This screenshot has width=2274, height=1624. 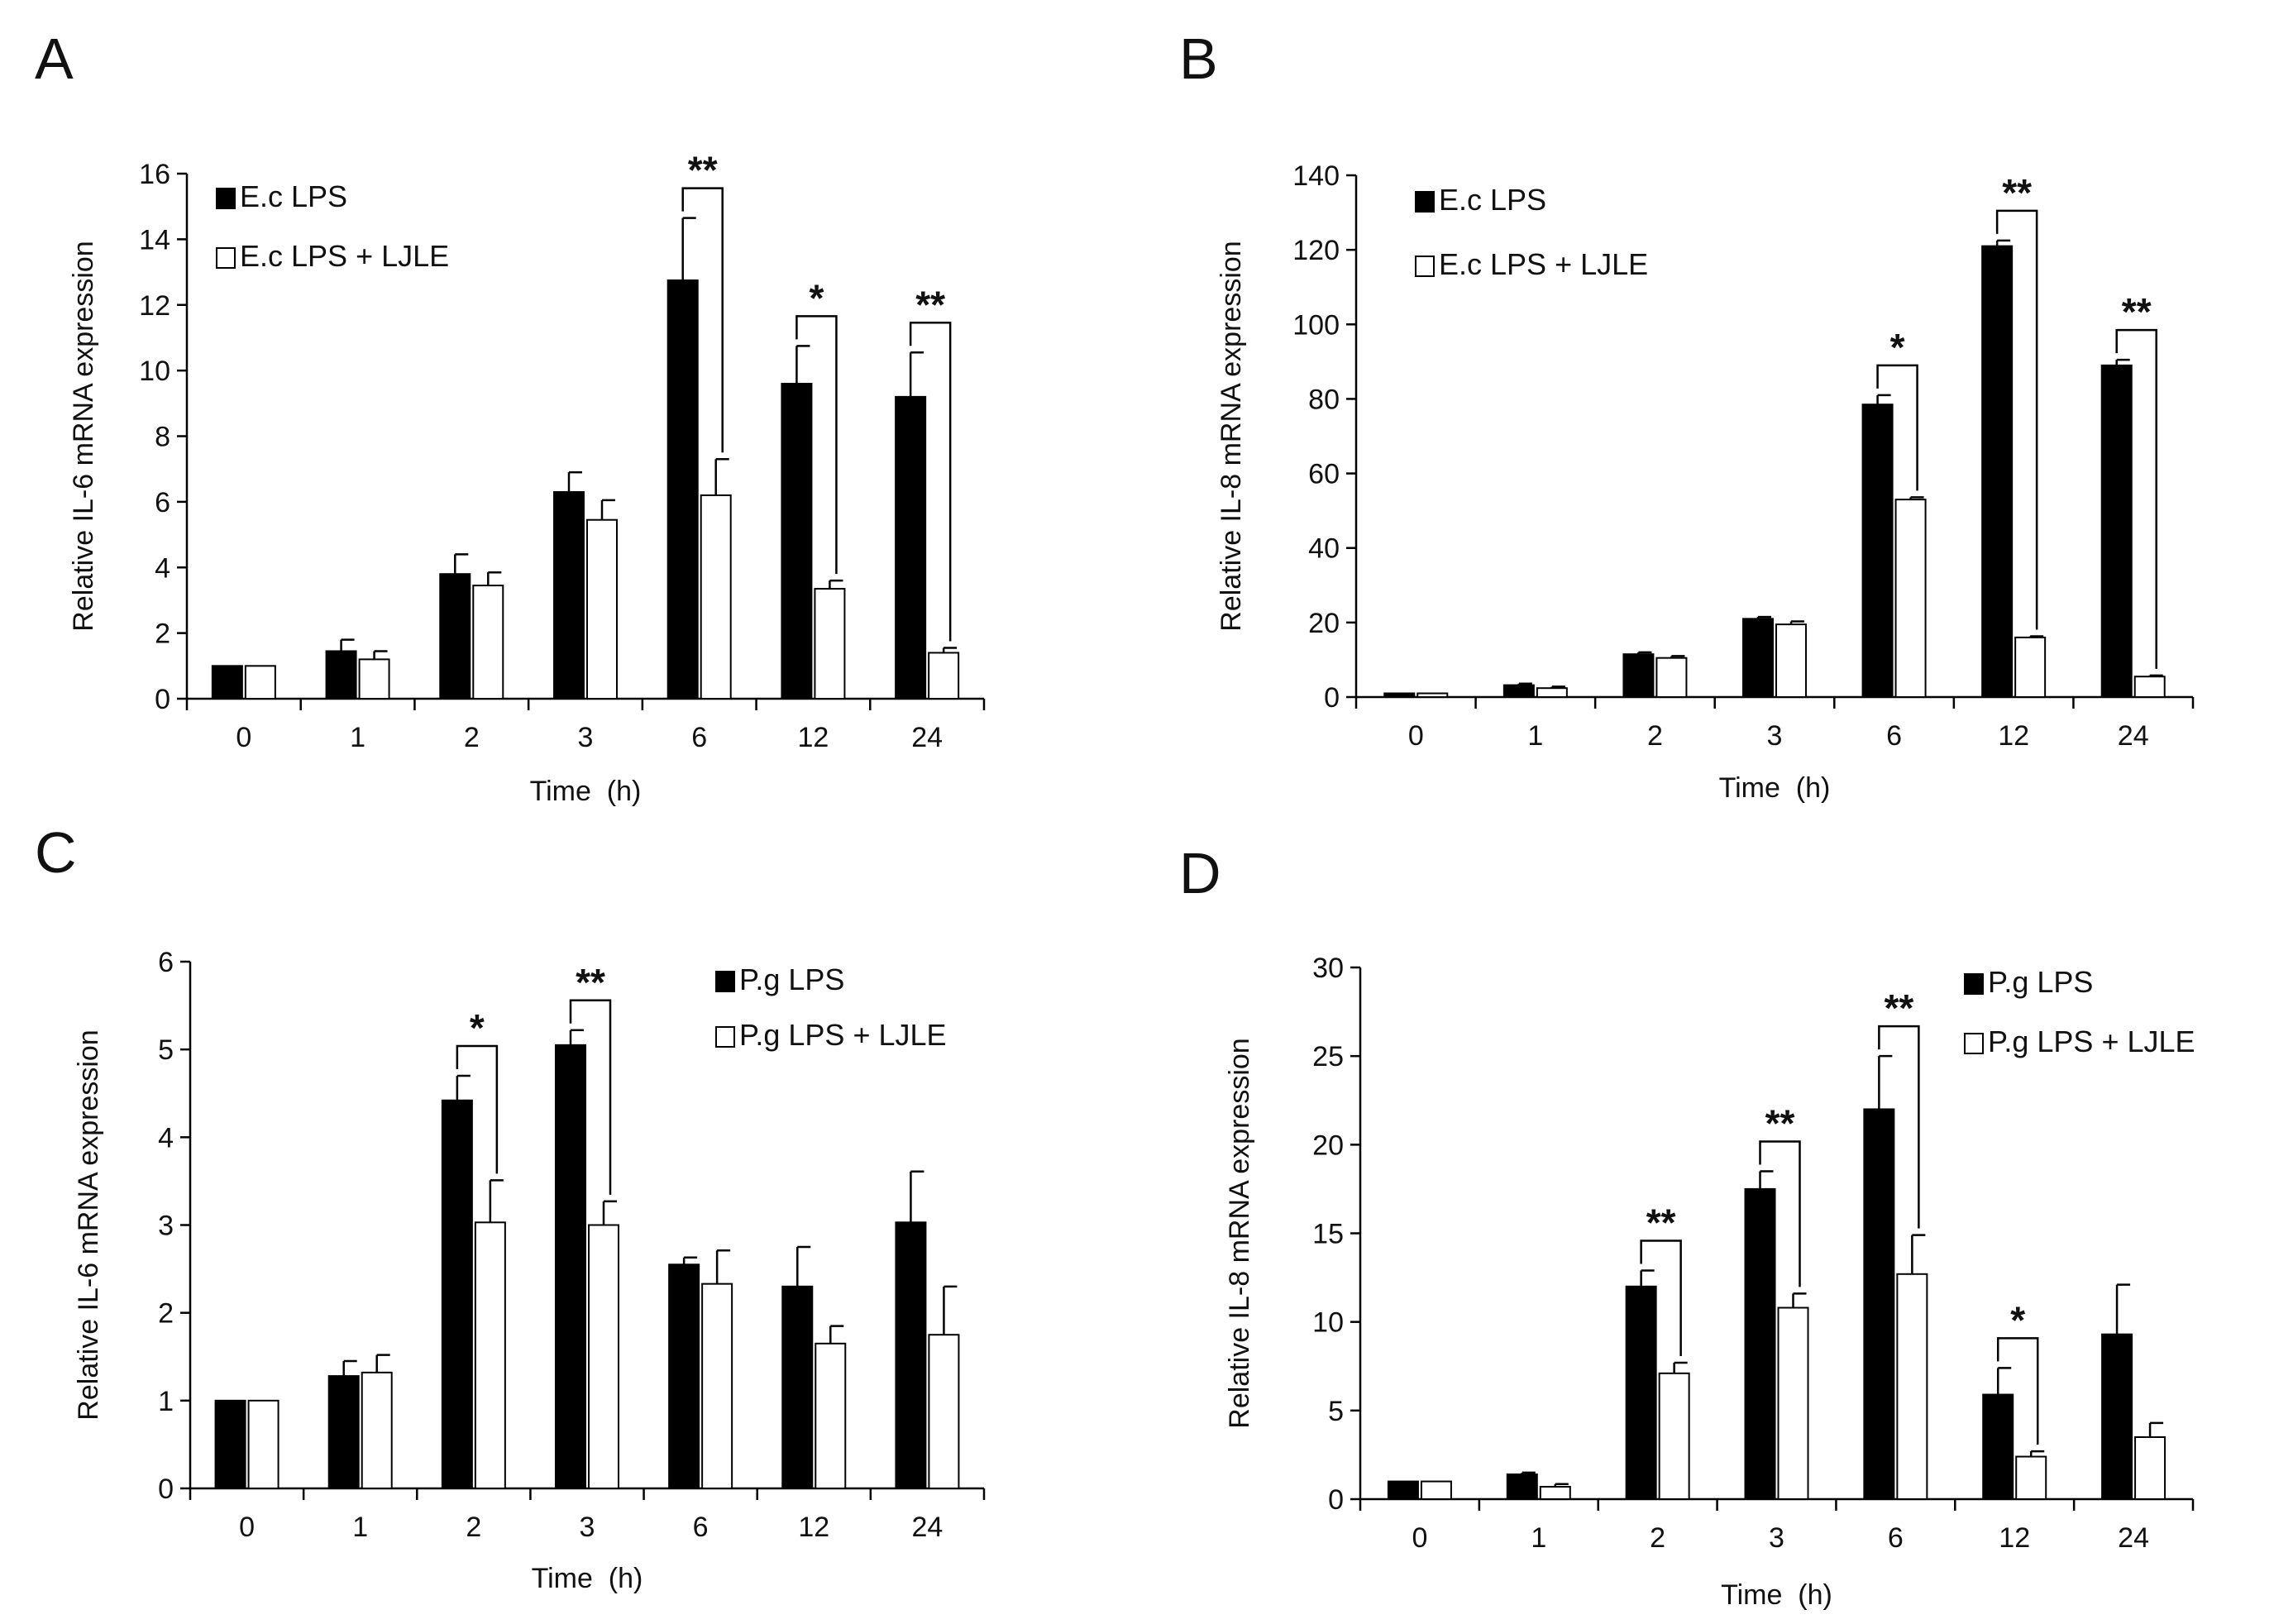 What do you see at coordinates (1200, 873) in the screenshot?
I see `panel-letter: D` at bounding box center [1200, 873].